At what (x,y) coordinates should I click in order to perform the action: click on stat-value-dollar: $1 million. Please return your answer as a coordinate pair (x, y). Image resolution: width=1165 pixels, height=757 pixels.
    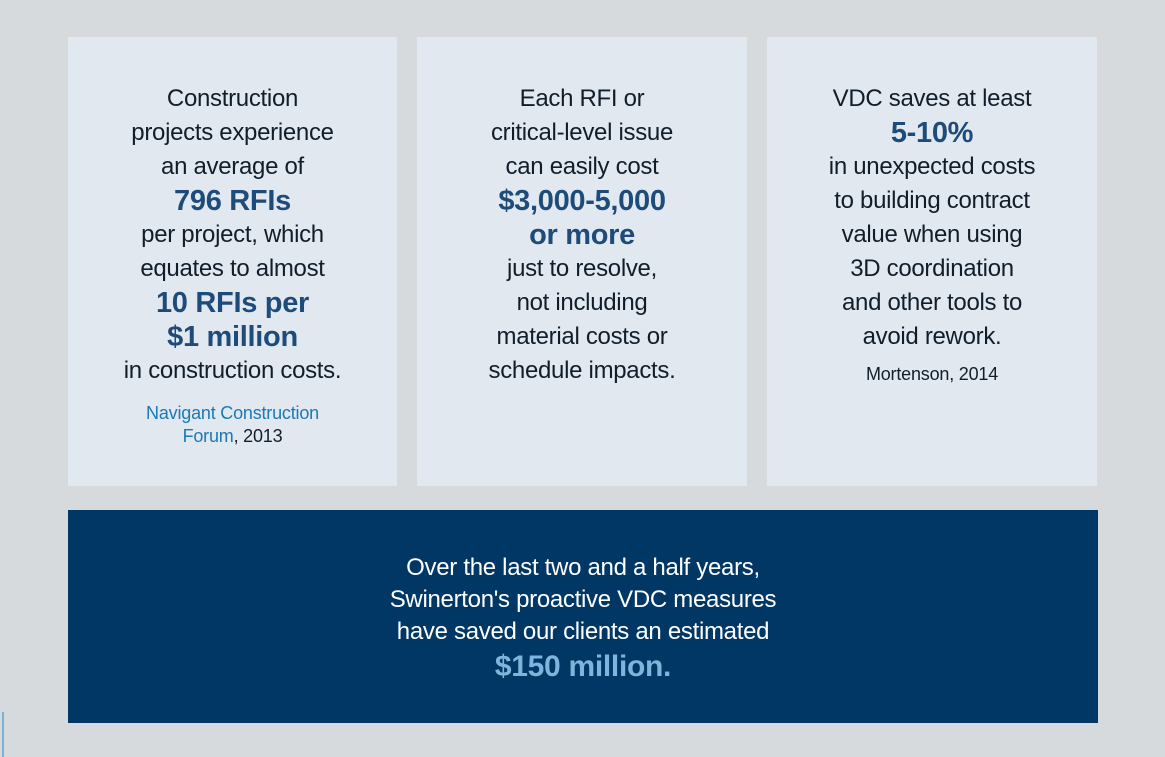
    Looking at the image, I should click on (232, 337).